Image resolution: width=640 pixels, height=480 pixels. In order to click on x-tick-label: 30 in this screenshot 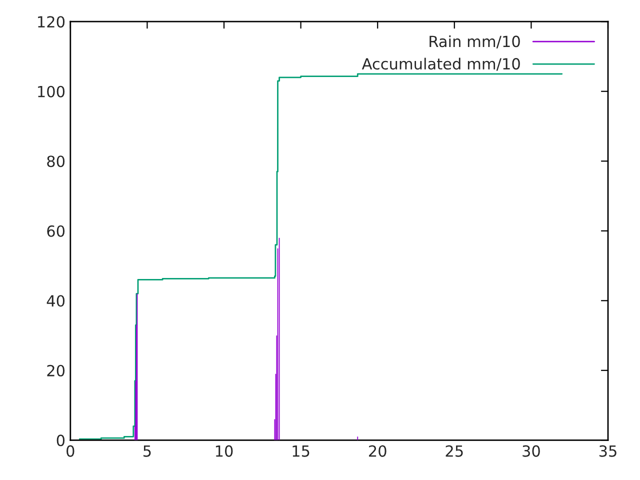, I will do `click(531, 451)`.